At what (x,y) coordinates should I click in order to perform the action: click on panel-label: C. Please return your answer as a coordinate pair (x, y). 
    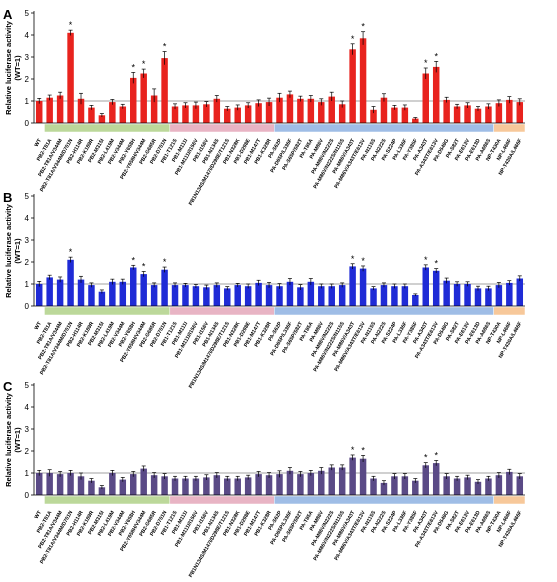
    Looking at the image, I should click on (8, 386).